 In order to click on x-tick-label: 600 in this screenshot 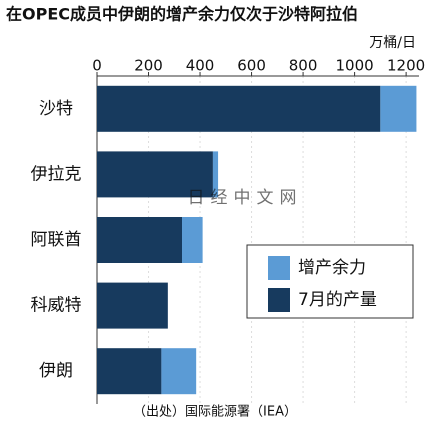, I will do `click(251, 66)`.